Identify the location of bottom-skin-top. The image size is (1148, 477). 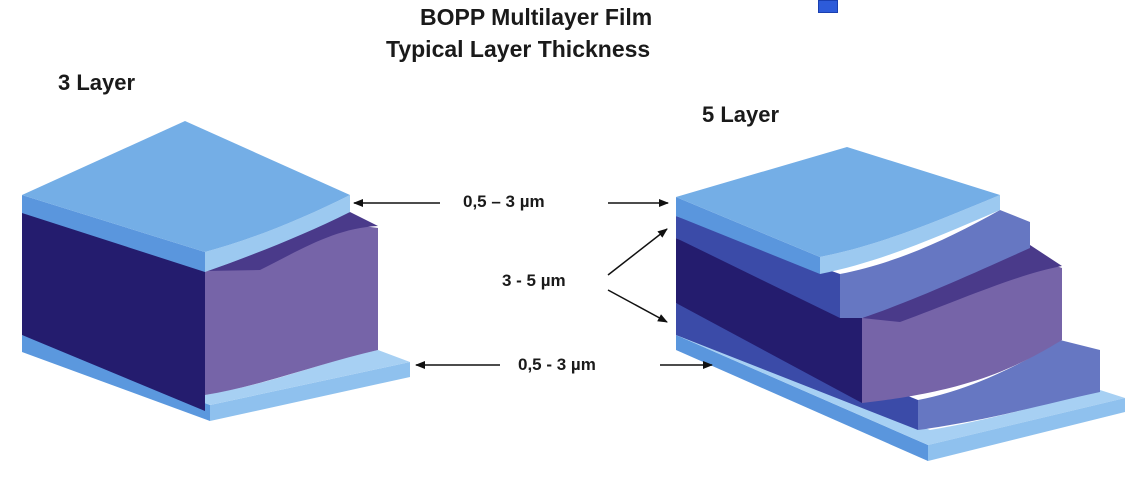
(216, 366).